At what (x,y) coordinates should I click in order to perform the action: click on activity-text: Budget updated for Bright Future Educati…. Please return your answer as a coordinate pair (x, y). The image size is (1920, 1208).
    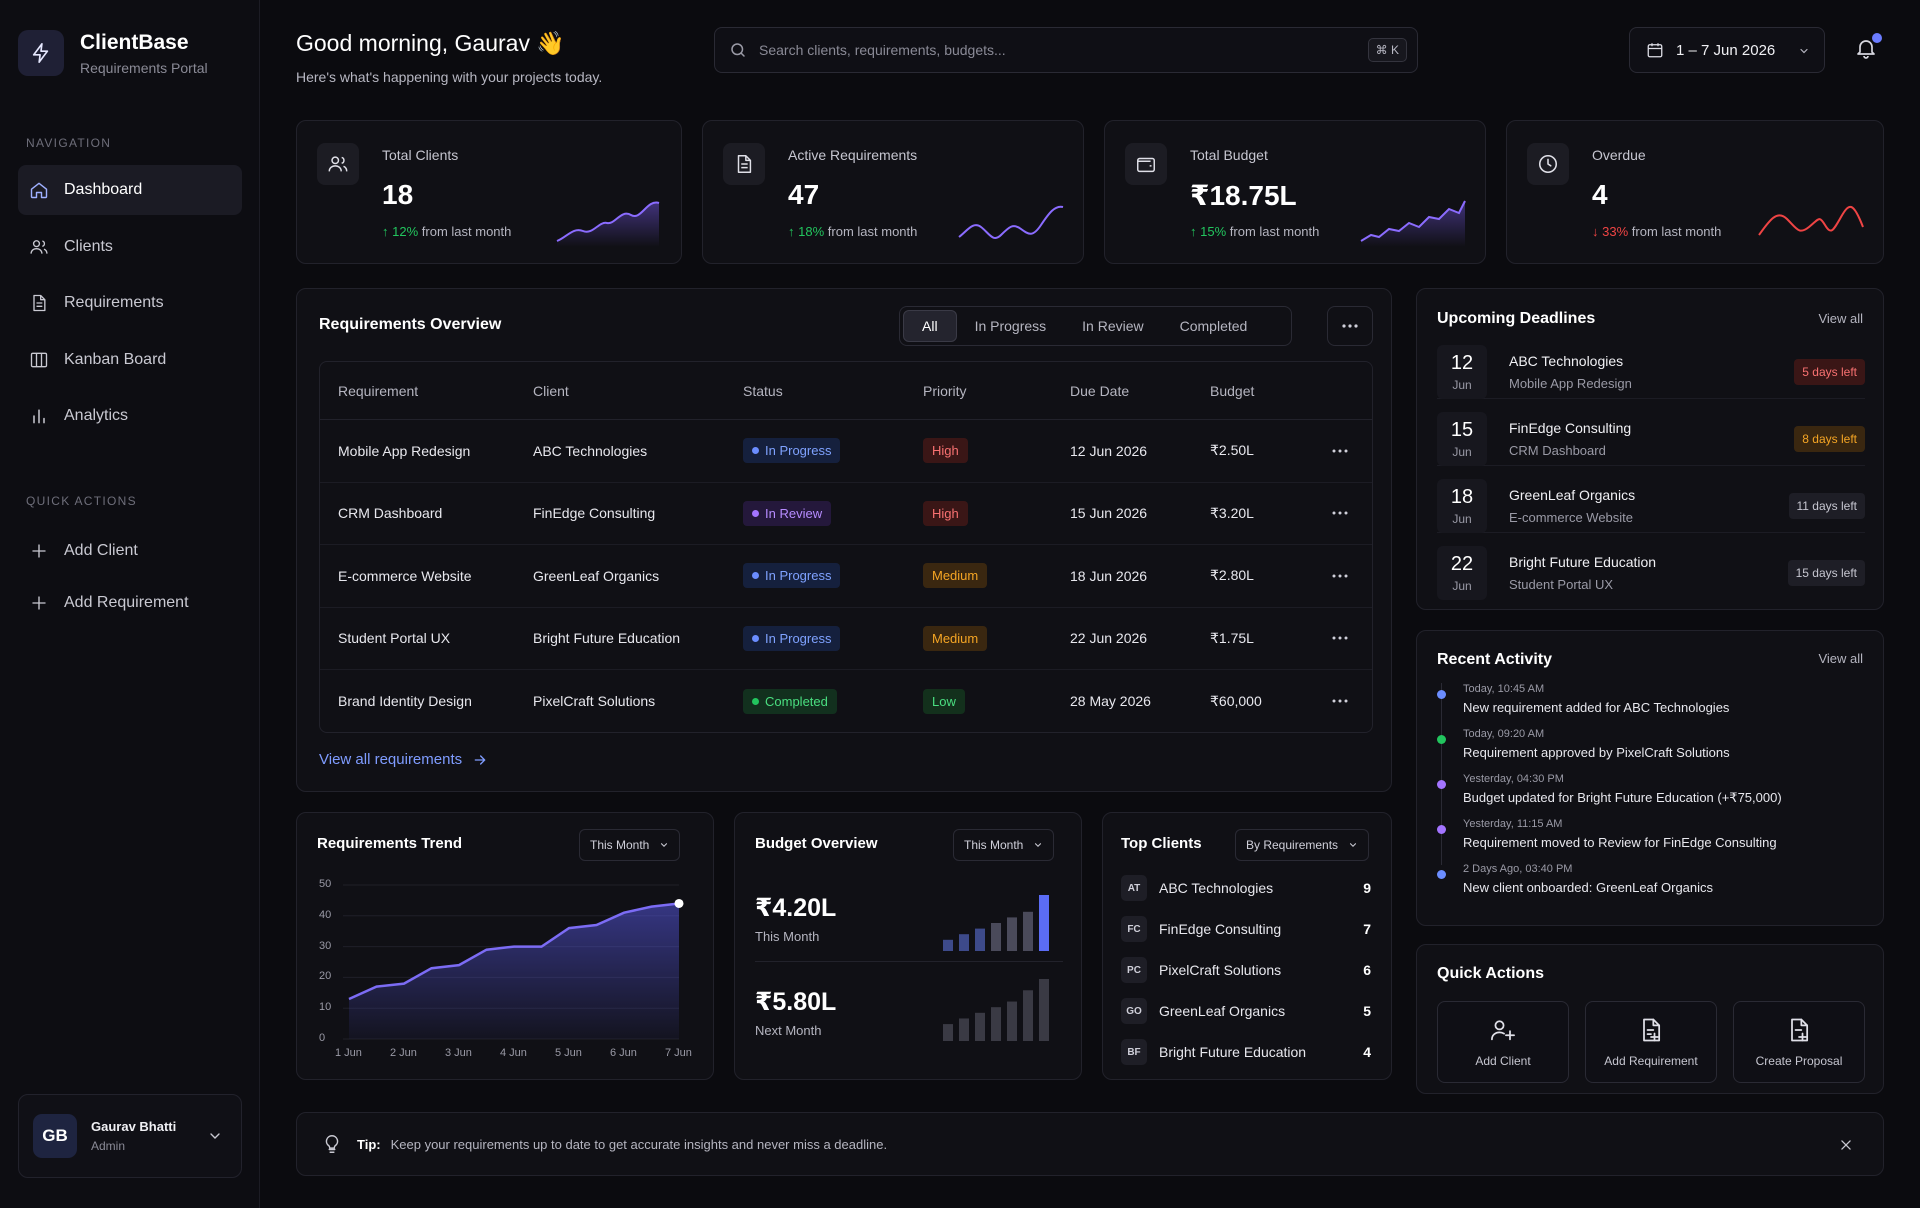
    Looking at the image, I should click on (1622, 797).